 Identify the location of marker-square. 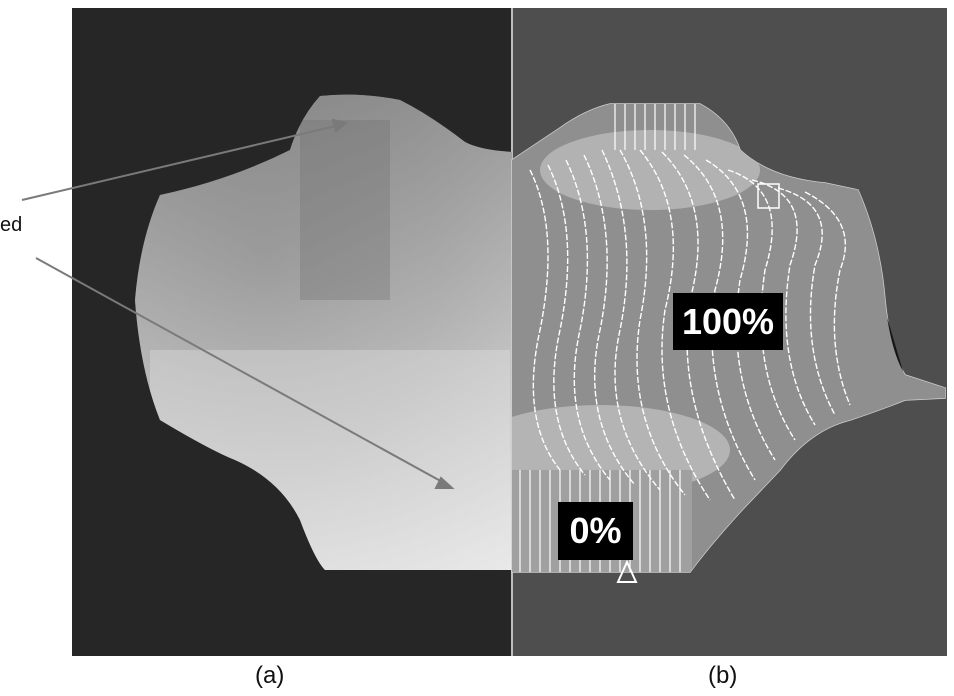
(768, 196).